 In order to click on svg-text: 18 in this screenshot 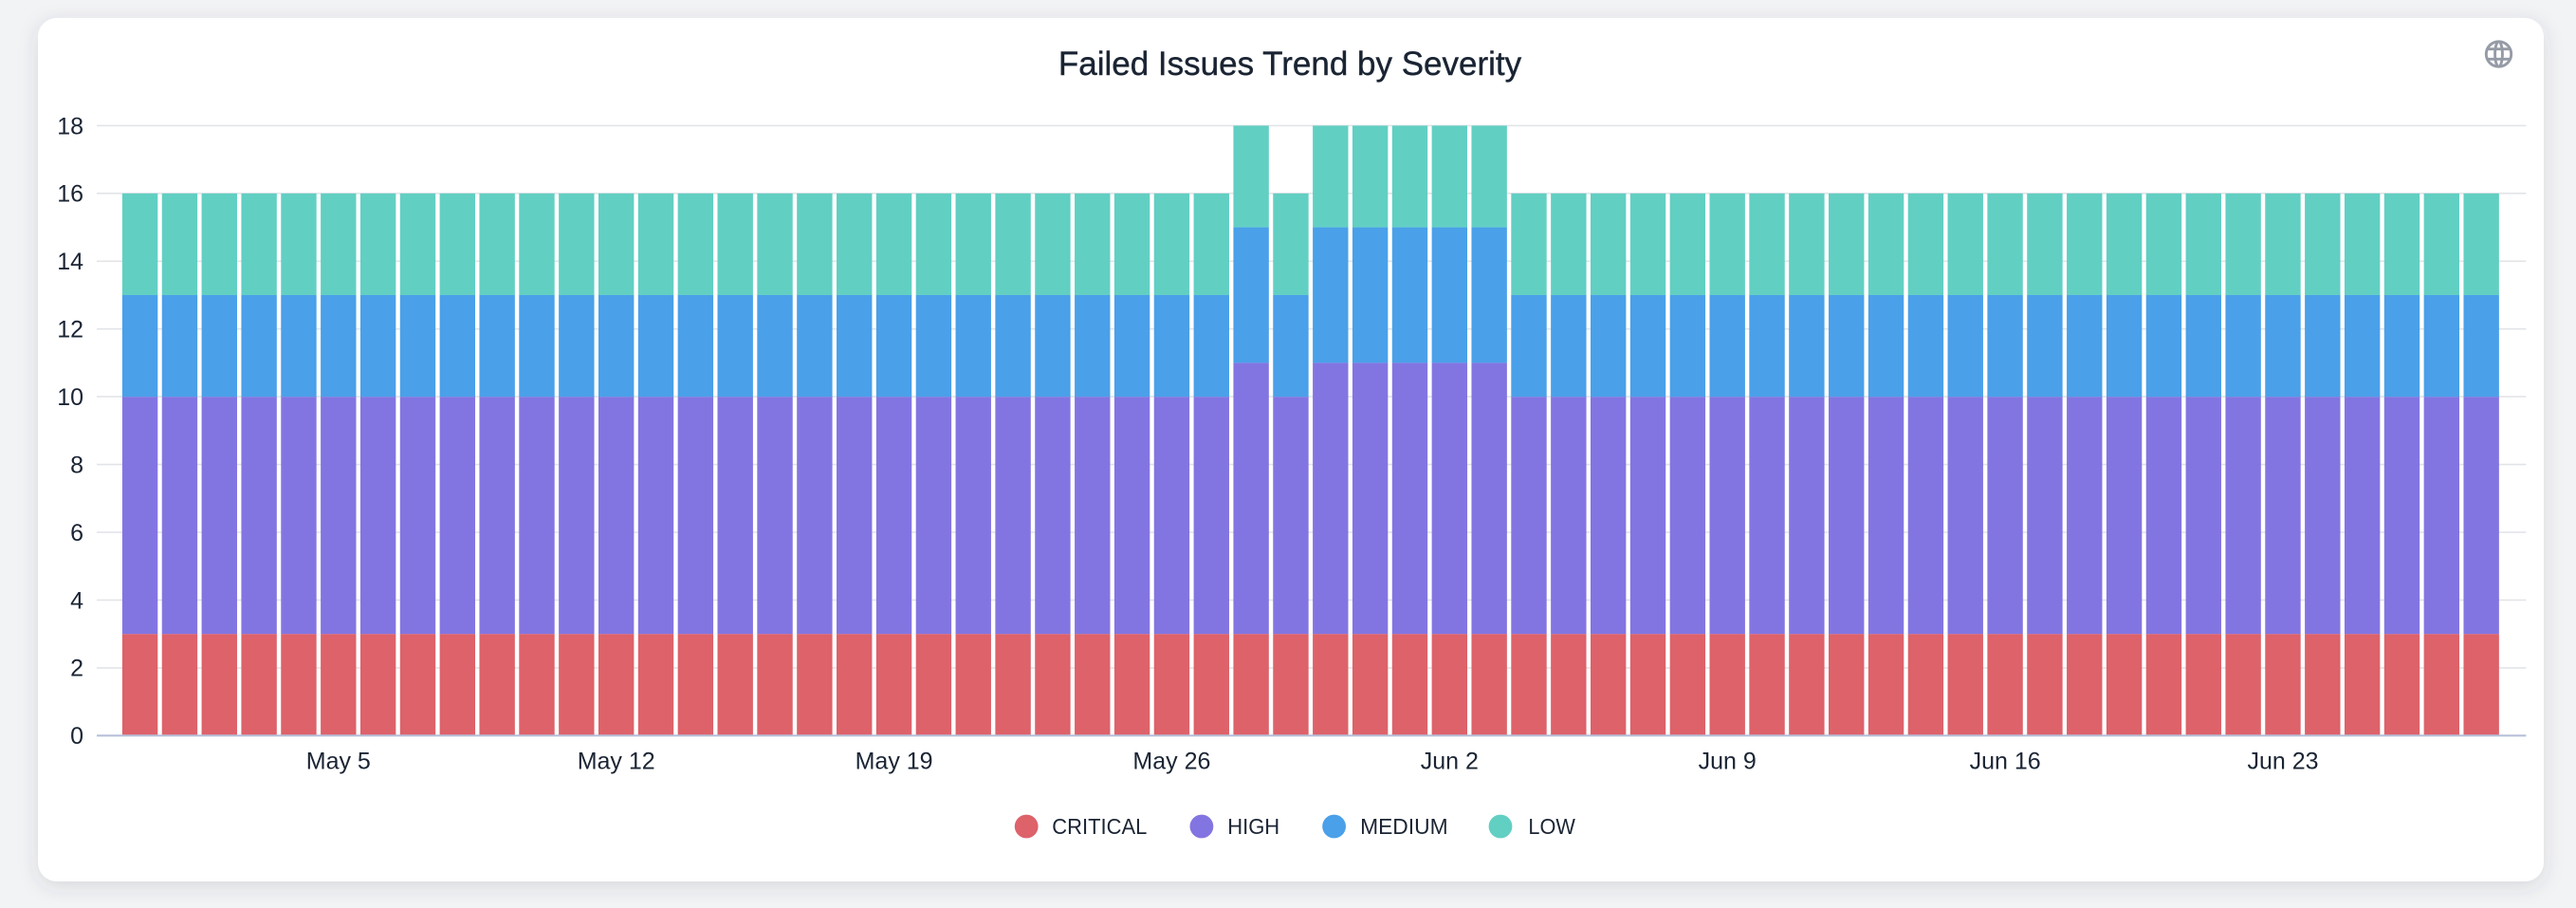, I will do `click(70, 126)`.